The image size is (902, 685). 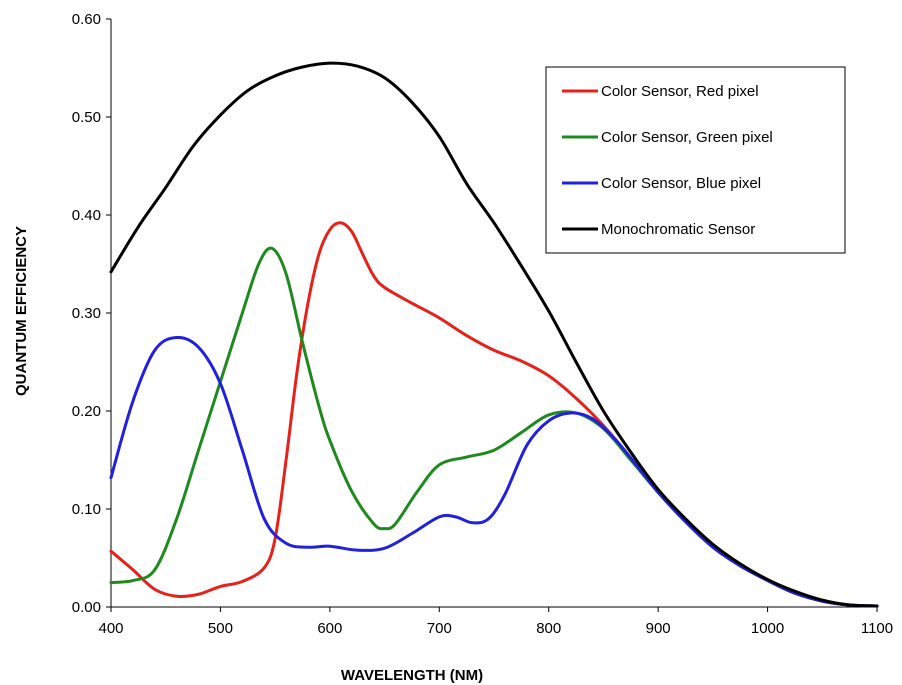 What do you see at coordinates (86, 411) in the screenshot?
I see `y-tick-label: 0.20` at bounding box center [86, 411].